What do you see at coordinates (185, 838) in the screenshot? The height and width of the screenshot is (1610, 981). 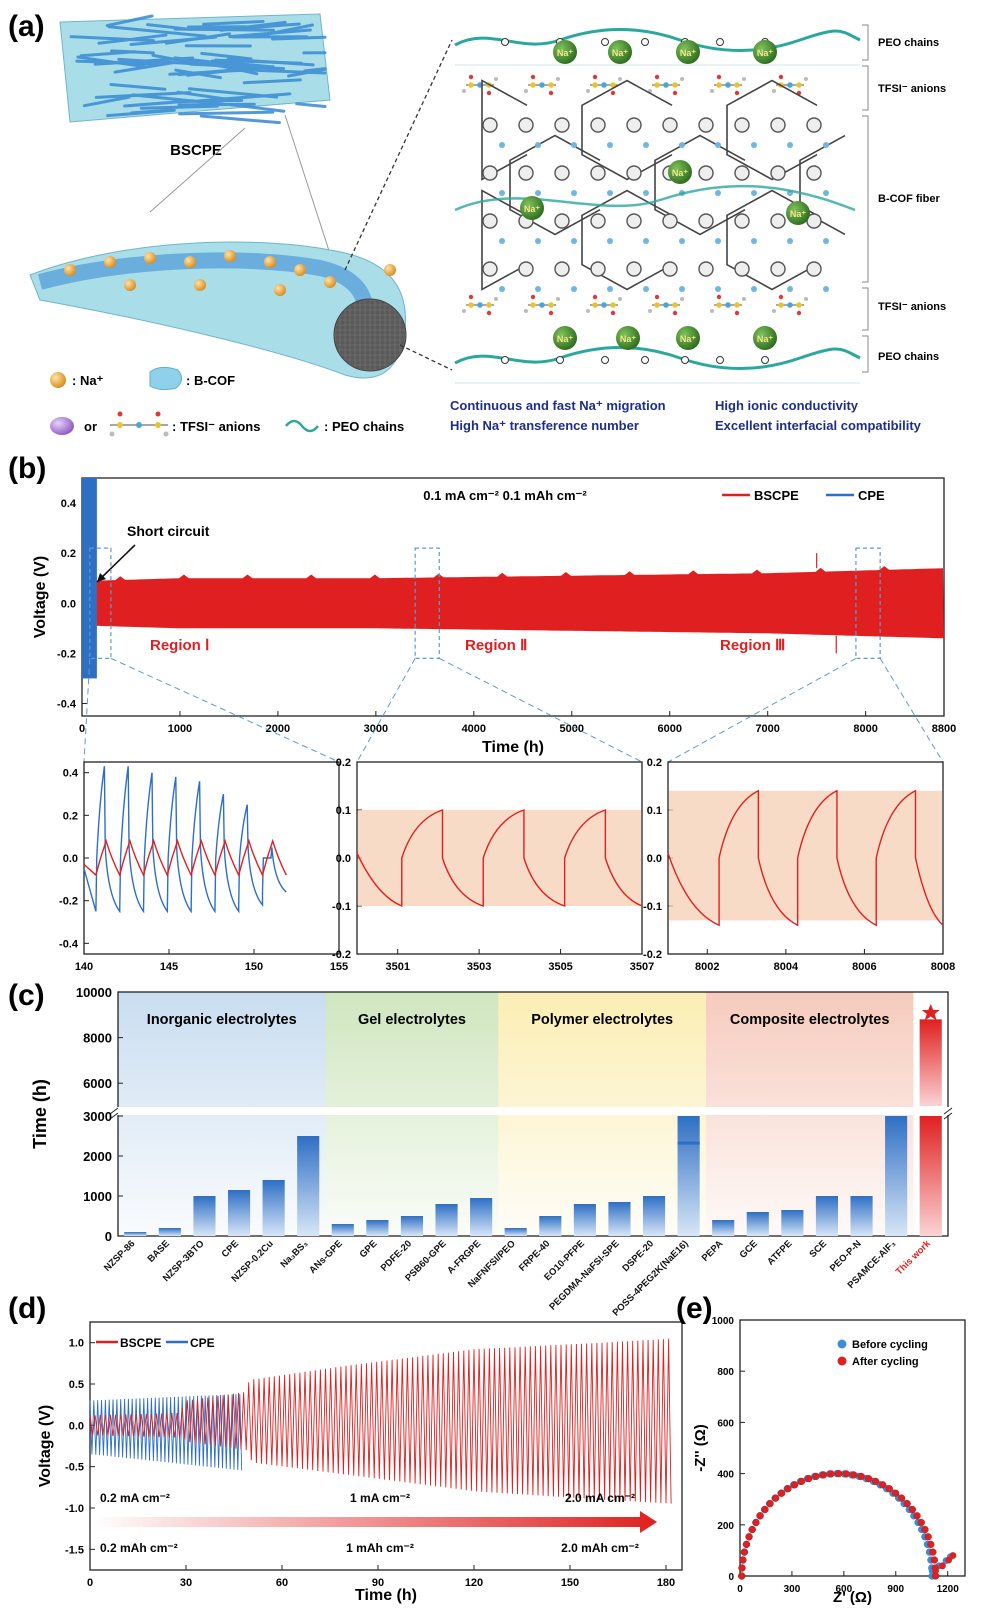 I see `inset1-cpe-line` at bounding box center [185, 838].